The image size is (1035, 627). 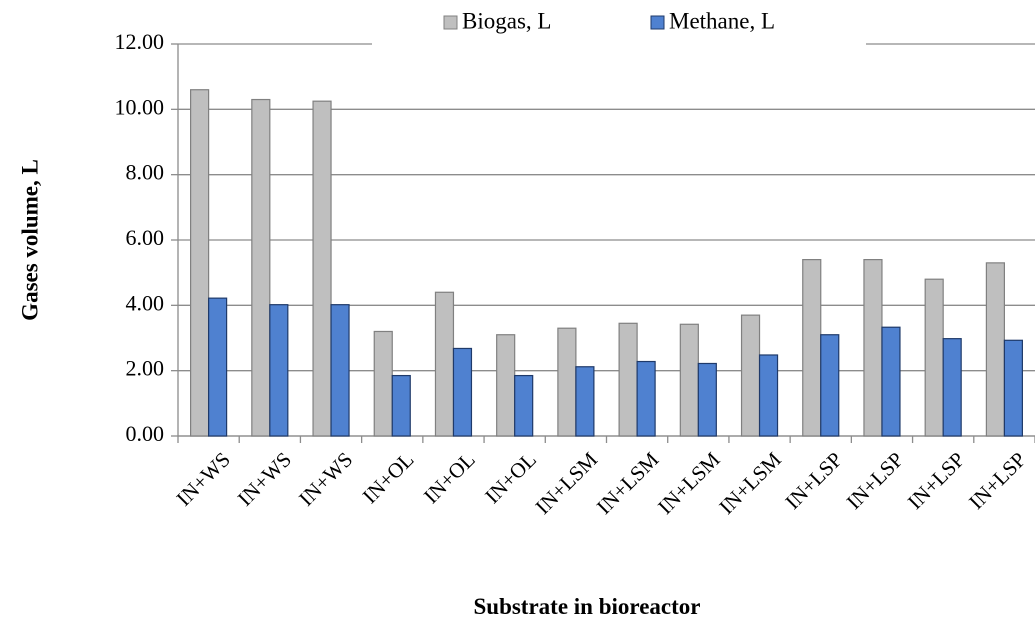 I want to click on x-axis-title: Substrate in bioreactor, so click(x=586, y=606).